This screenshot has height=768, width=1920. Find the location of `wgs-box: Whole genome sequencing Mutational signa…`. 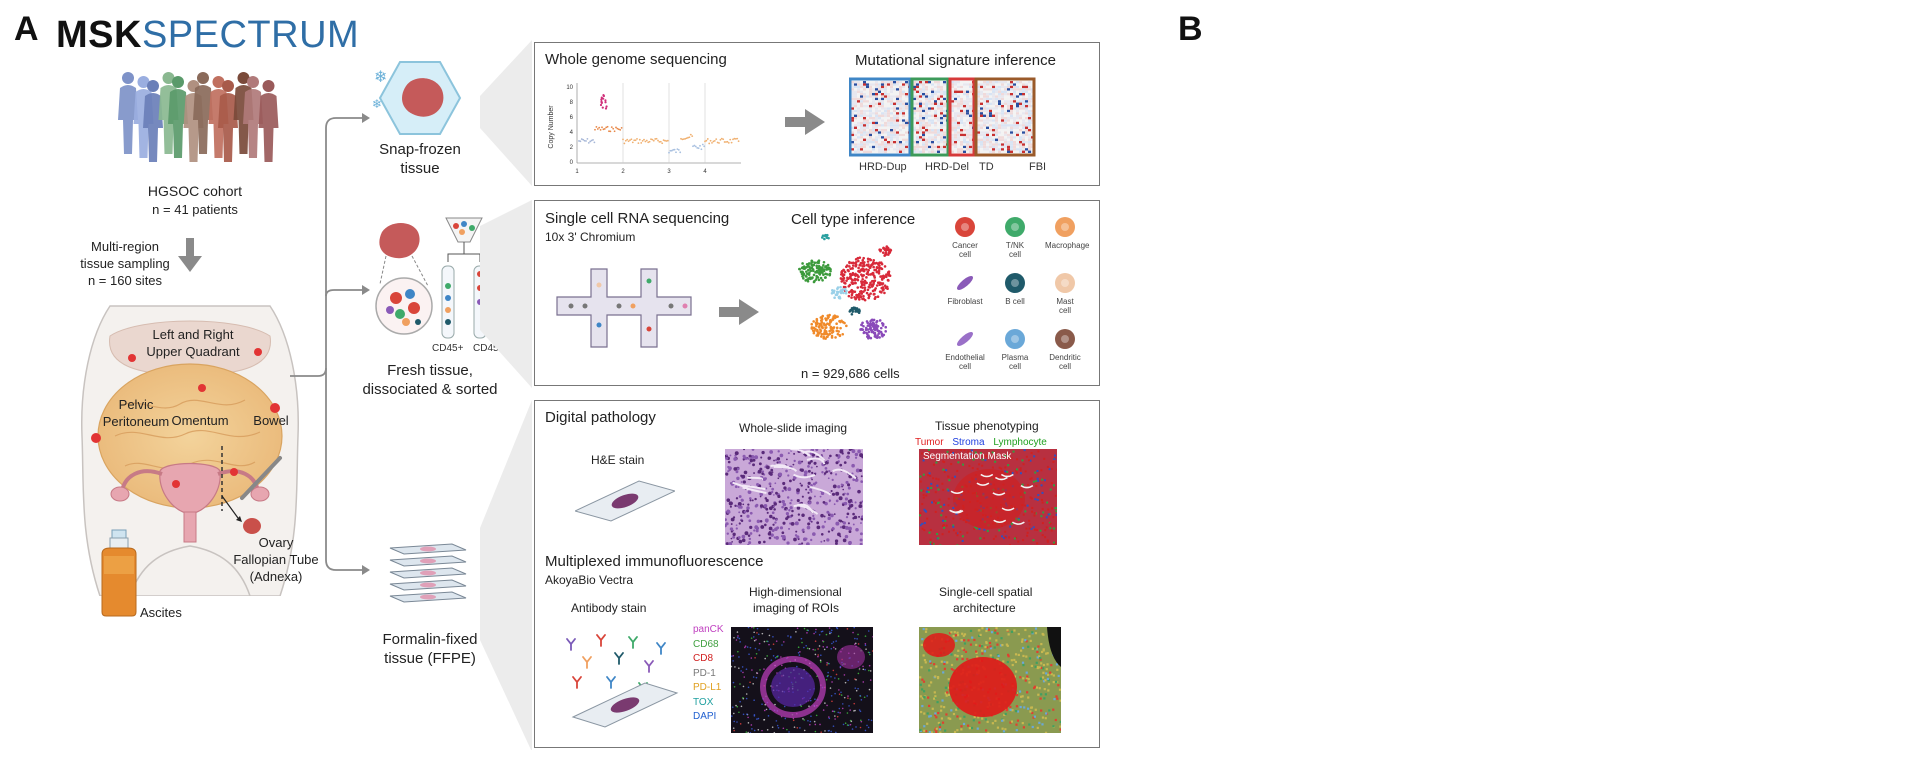

wgs-box: Whole genome sequencing Mutational signa… is located at coordinates (817, 114).